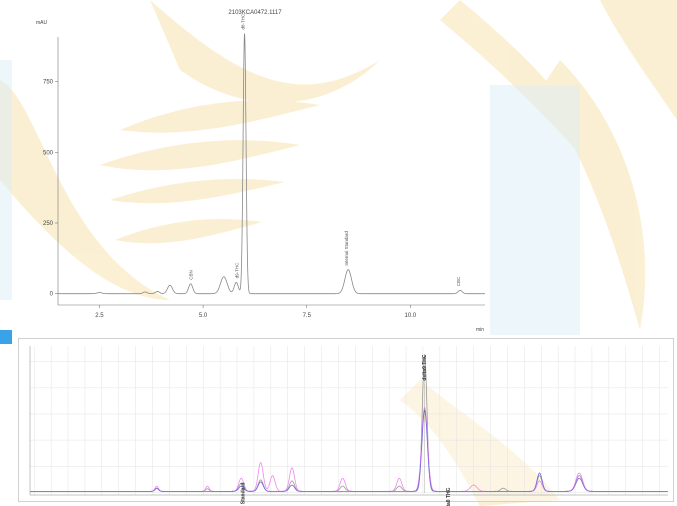 This screenshot has height=506, width=677. Describe the element at coordinates (42, 23) in the screenshot. I see `y-axis-unit-label: mAU` at that location.